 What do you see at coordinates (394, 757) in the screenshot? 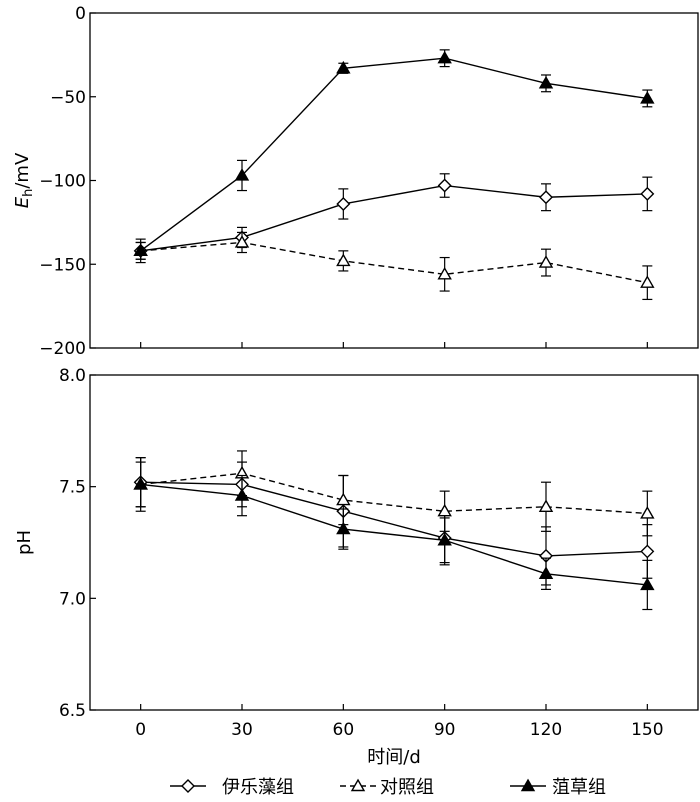
I see `x-axis-label: 时间/d` at bounding box center [394, 757].